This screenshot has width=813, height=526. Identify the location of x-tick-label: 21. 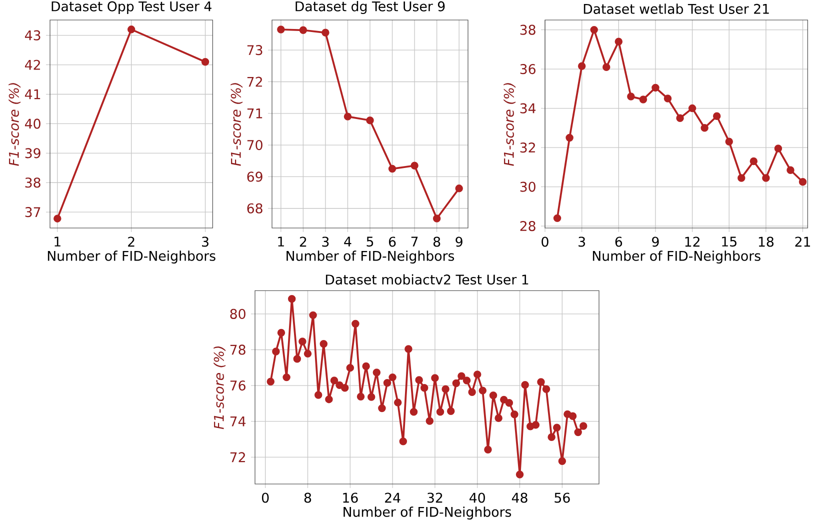
(802, 241).